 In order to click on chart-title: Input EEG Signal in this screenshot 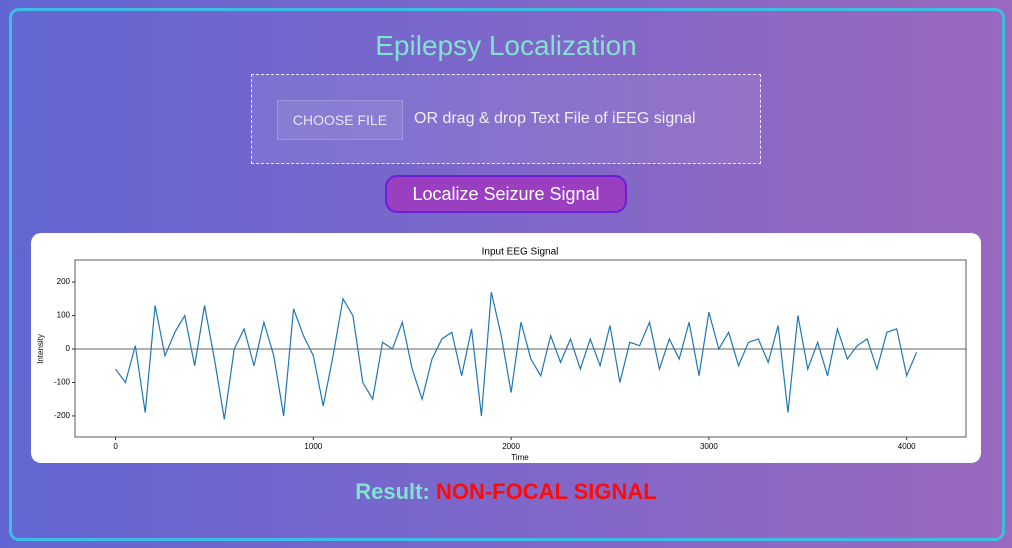, I will do `click(520, 252)`.